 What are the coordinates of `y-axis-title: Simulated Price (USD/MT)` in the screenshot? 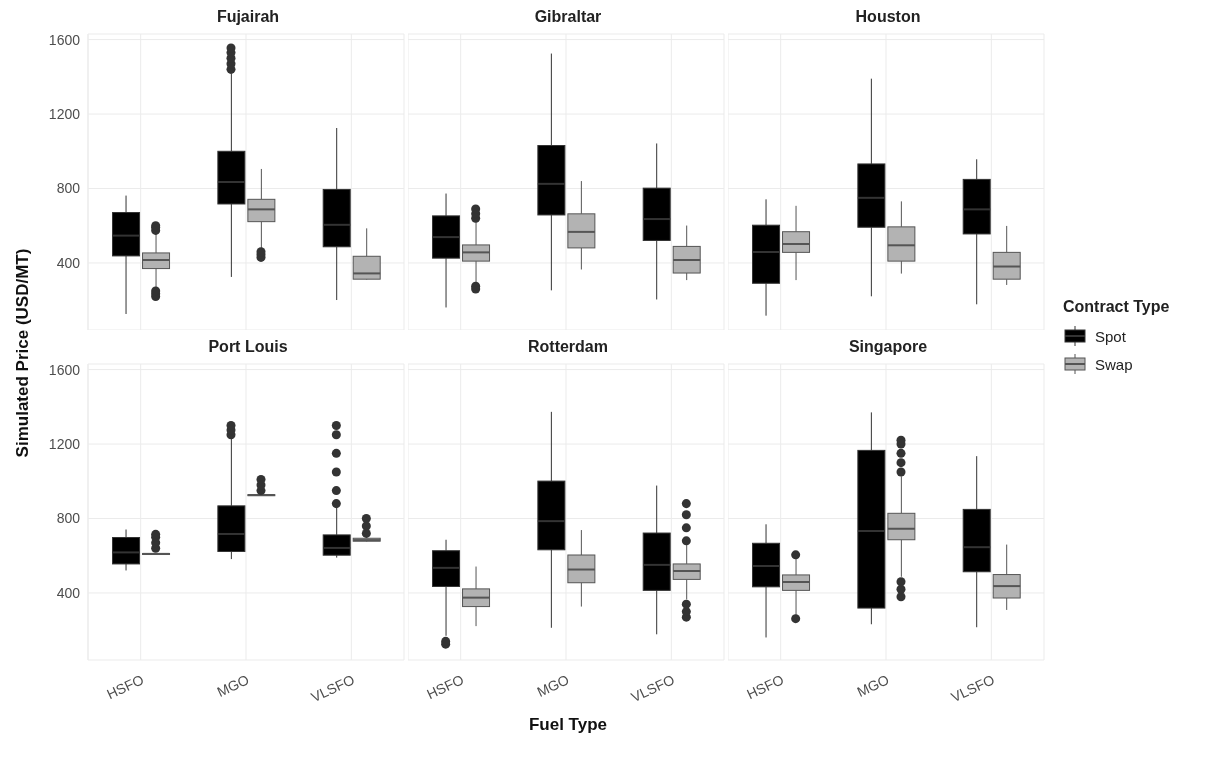 It's located at (23, 353).